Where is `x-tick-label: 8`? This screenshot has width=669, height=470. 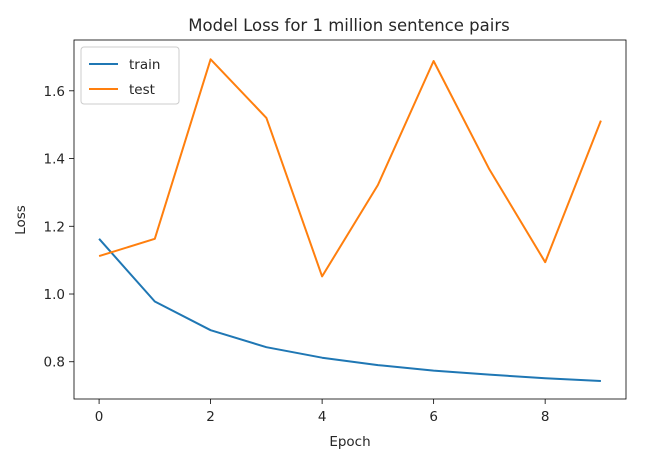 x-tick-label: 8 is located at coordinates (545, 417).